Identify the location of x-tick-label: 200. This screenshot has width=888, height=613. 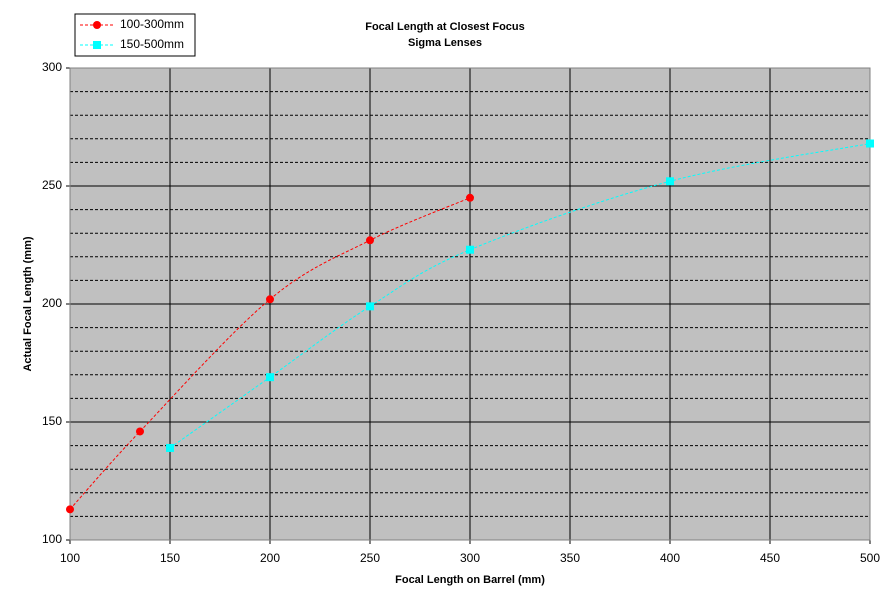
(270, 558).